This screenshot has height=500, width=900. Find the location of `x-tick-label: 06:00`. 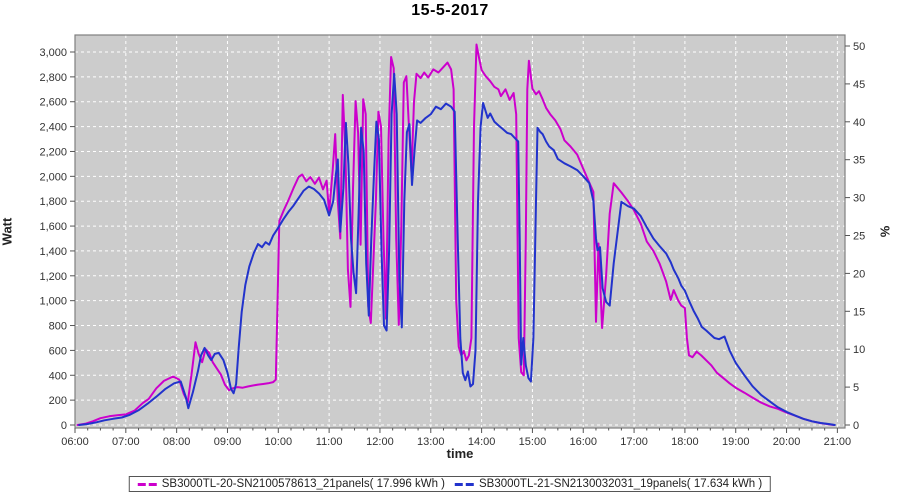

x-tick-label: 06:00 is located at coordinates (75, 442).